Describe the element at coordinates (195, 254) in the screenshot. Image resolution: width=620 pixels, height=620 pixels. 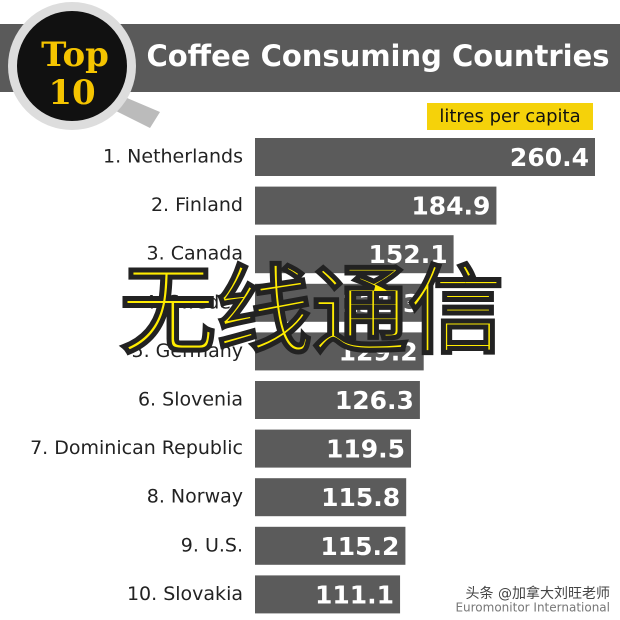
I see `category-label: 3. Canada` at that location.